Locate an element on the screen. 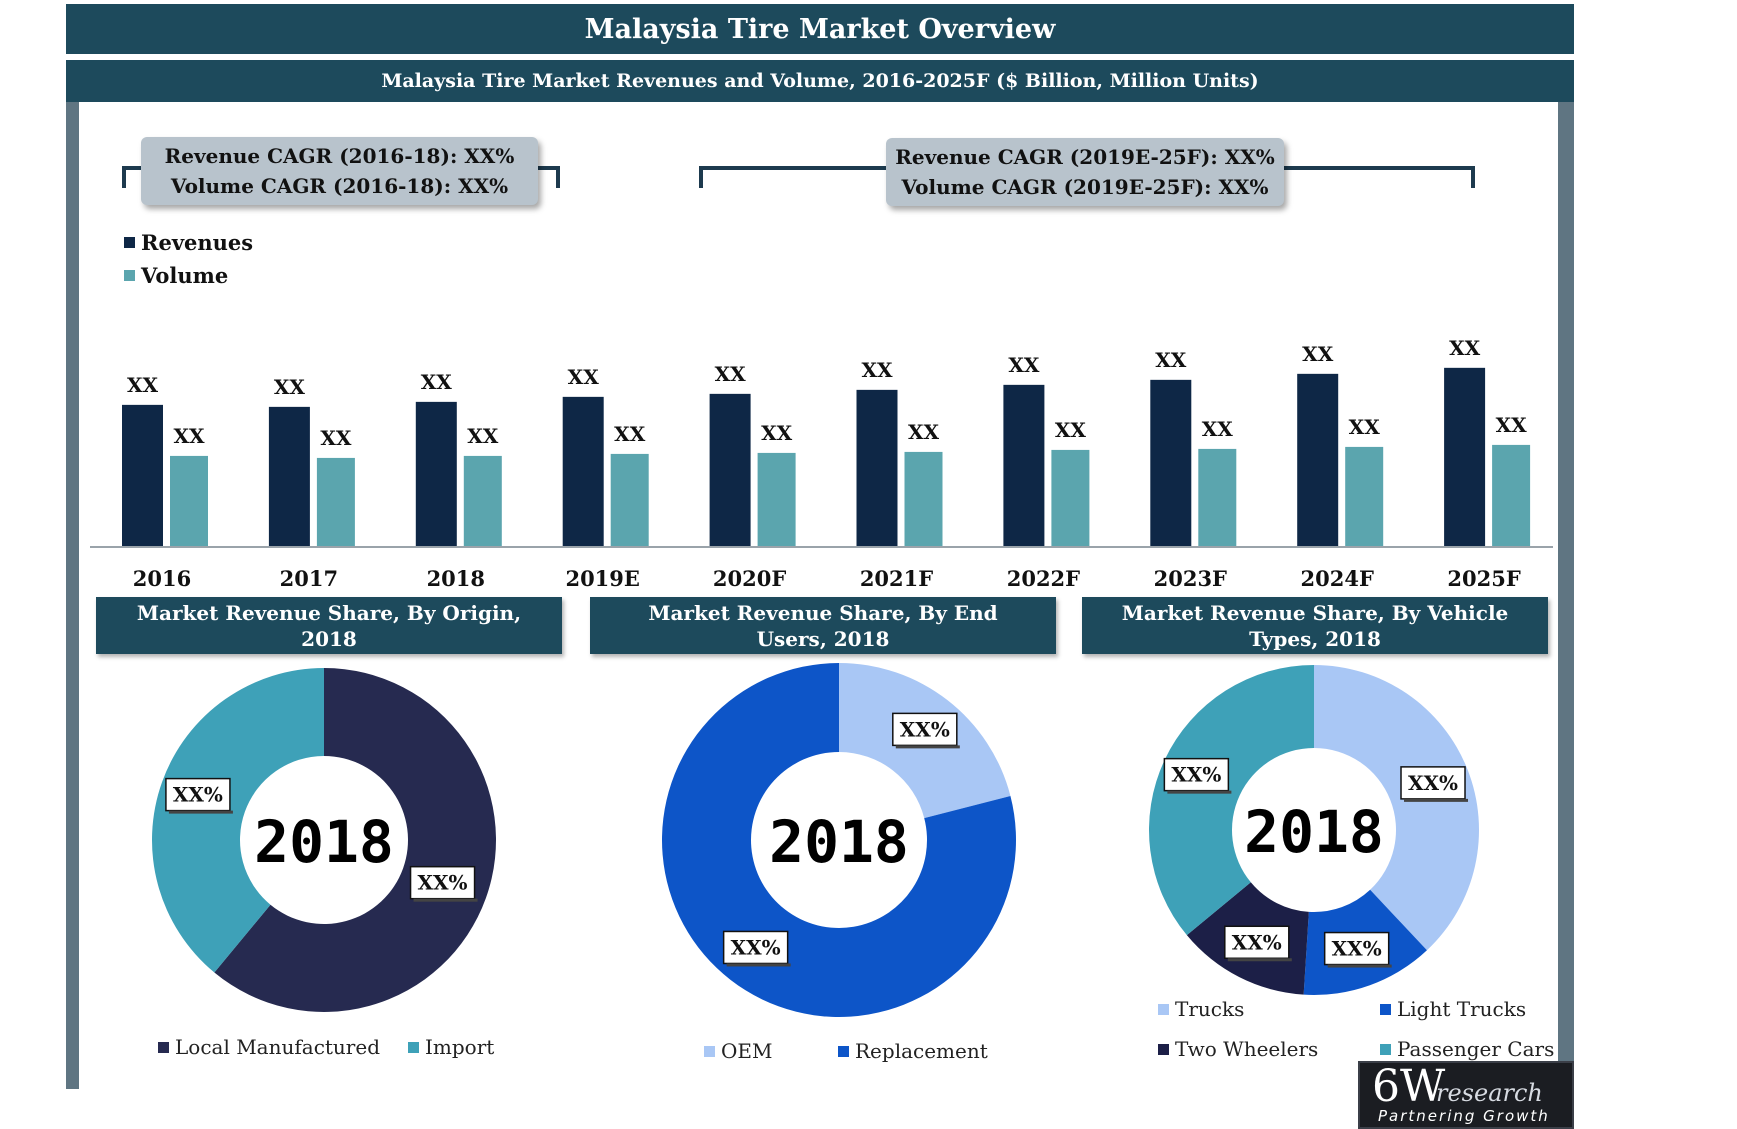 The height and width of the screenshot is (1129, 1737). legend-two-wheelers: Two Wheelers is located at coordinates (1238, 1049).